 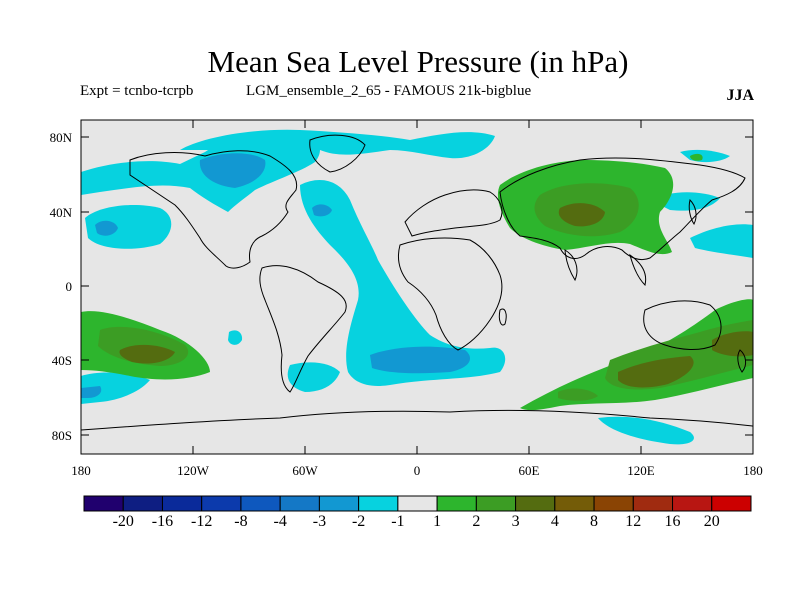 I want to click on run-label: LGM_ensemble_2_65 - FAMOUS 21k-bigblue, so click(x=389, y=91).